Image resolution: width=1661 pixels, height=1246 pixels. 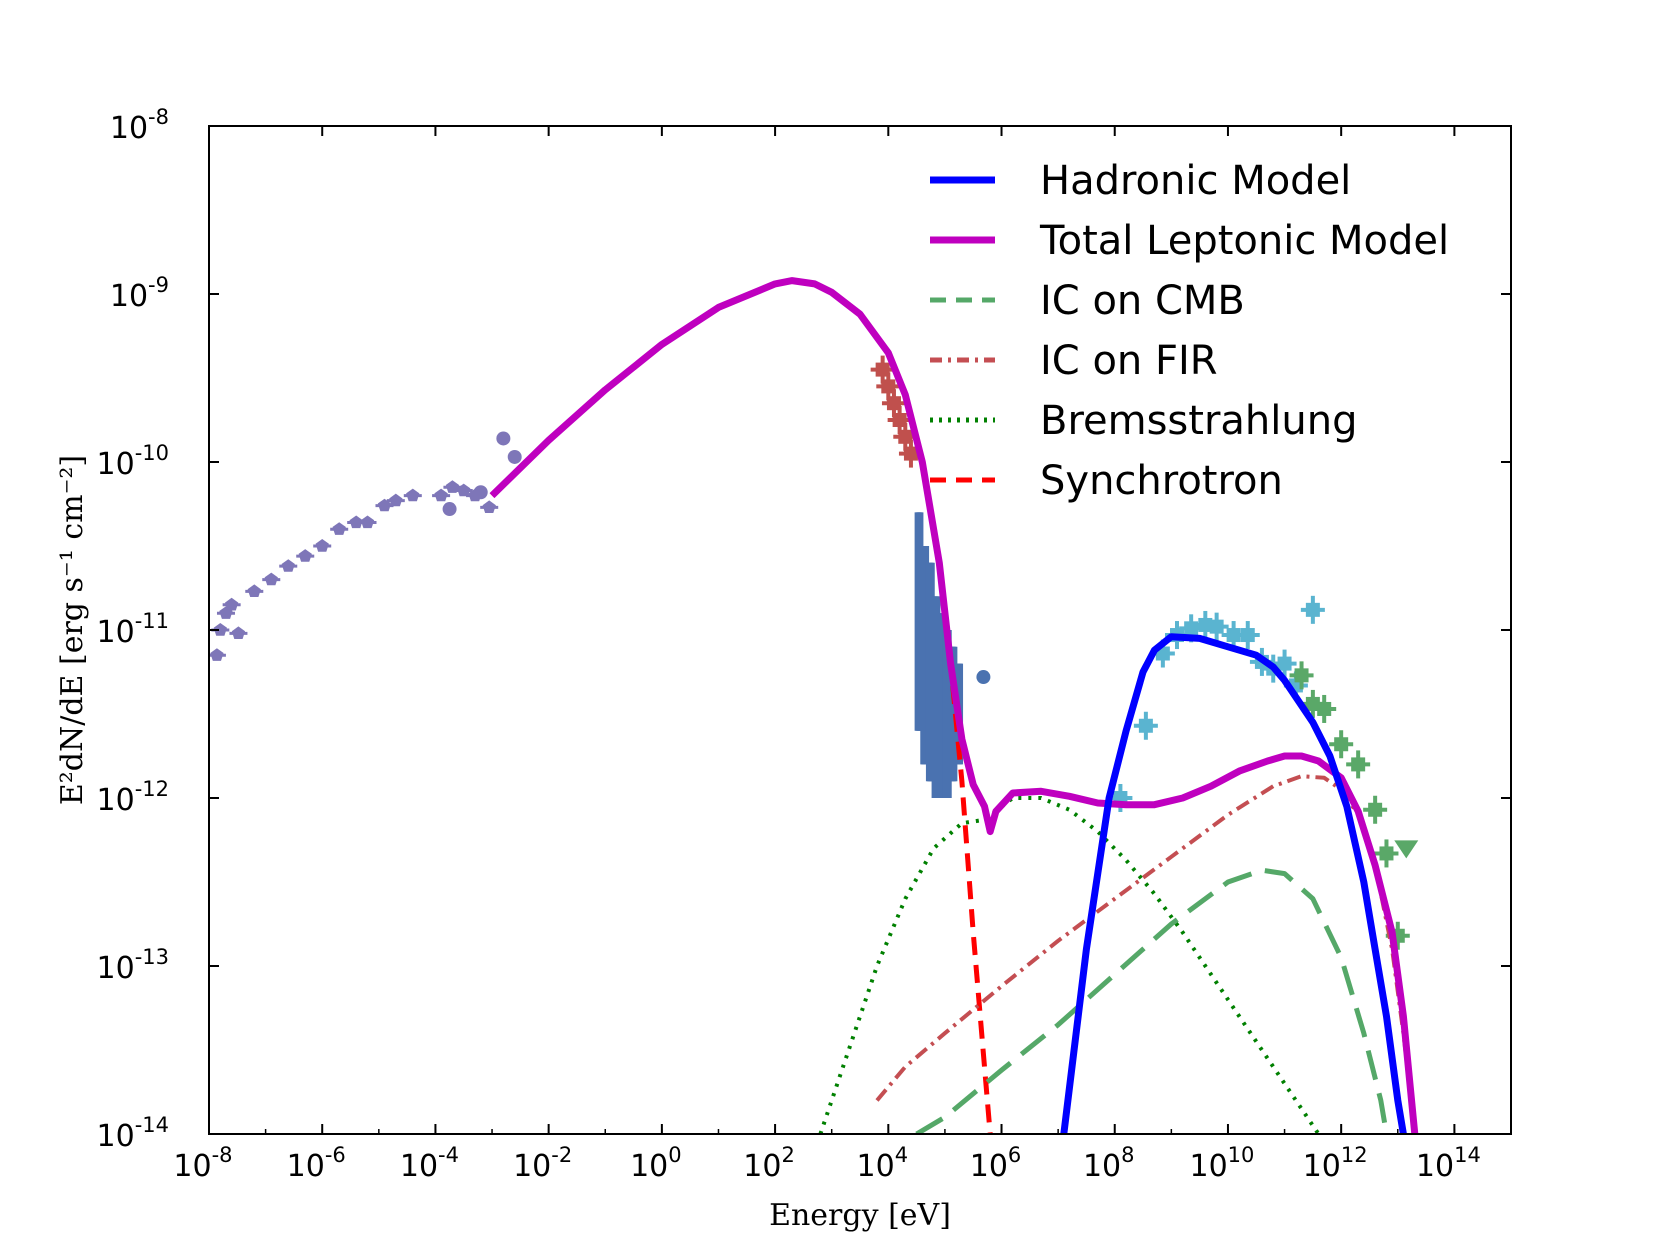 What do you see at coordinates (133, 1133) in the screenshot?
I see `y-tick-label: 10⁻¹⁴` at bounding box center [133, 1133].